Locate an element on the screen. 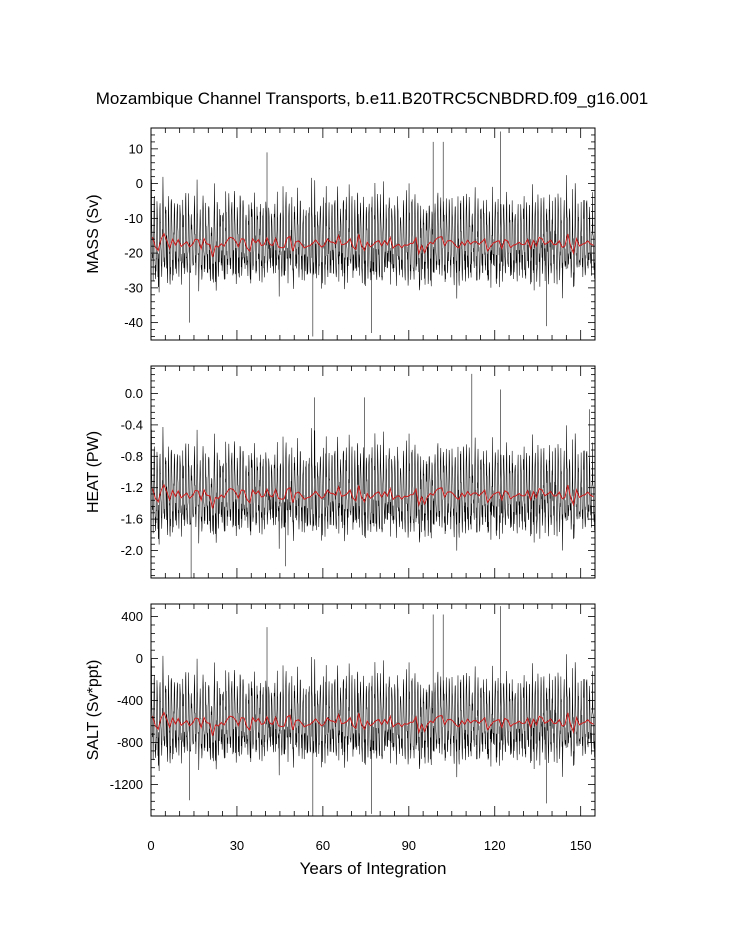 This screenshot has height=945, width=733. x-tick-label: 120 is located at coordinates (495, 845).